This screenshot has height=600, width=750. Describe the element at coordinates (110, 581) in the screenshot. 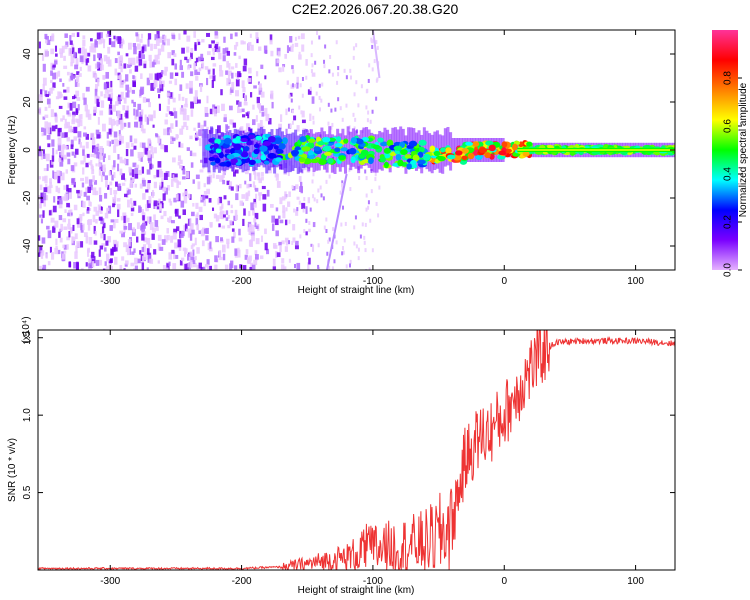

I see `x-tick-label: -300` at that location.